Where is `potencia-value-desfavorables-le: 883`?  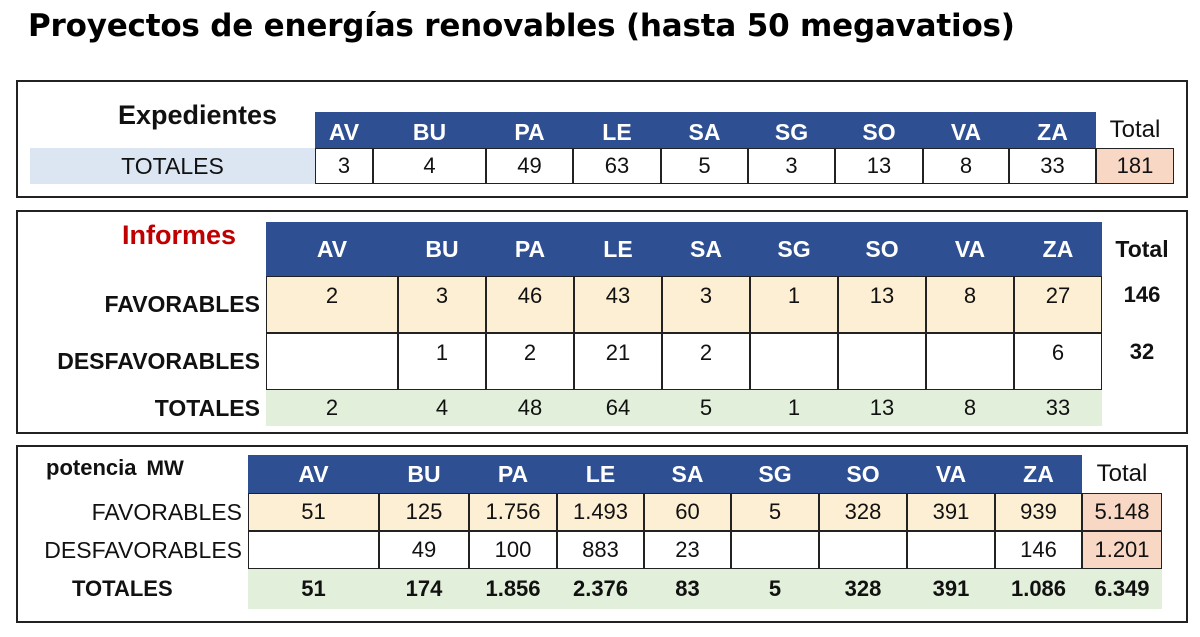 potencia-value-desfavorables-le: 883 is located at coordinates (600, 550).